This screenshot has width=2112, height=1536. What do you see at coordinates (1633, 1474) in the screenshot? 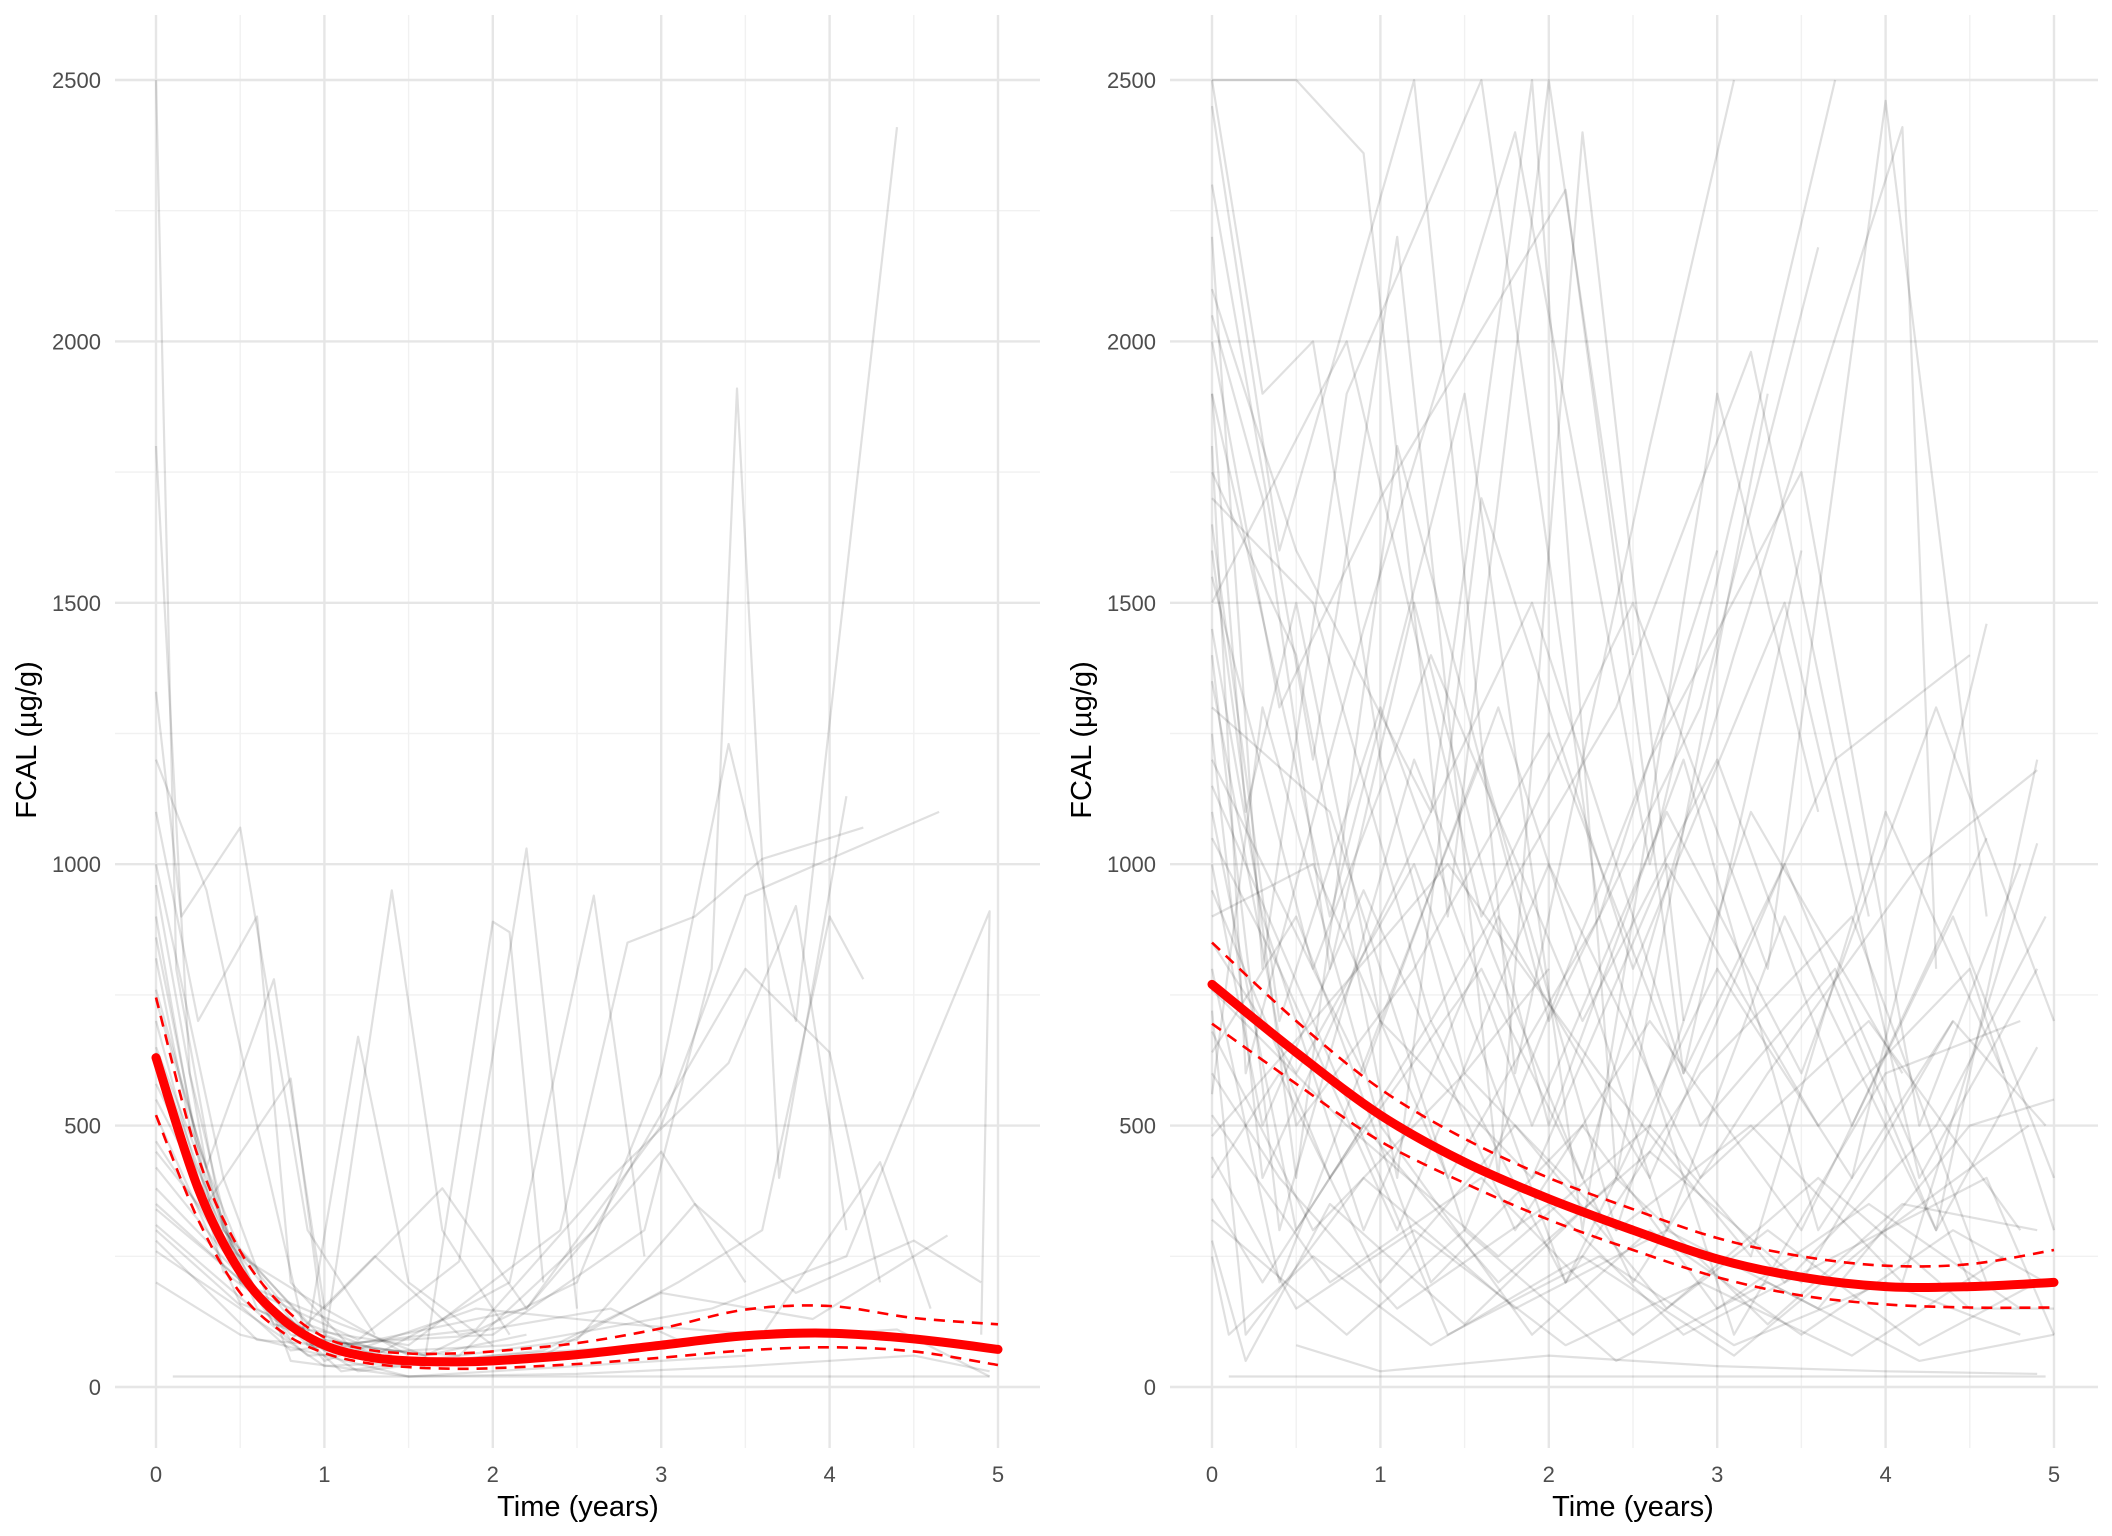
I see `right-x-tick-labels: 0 1 2 3 4 5` at bounding box center [1633, 1474].